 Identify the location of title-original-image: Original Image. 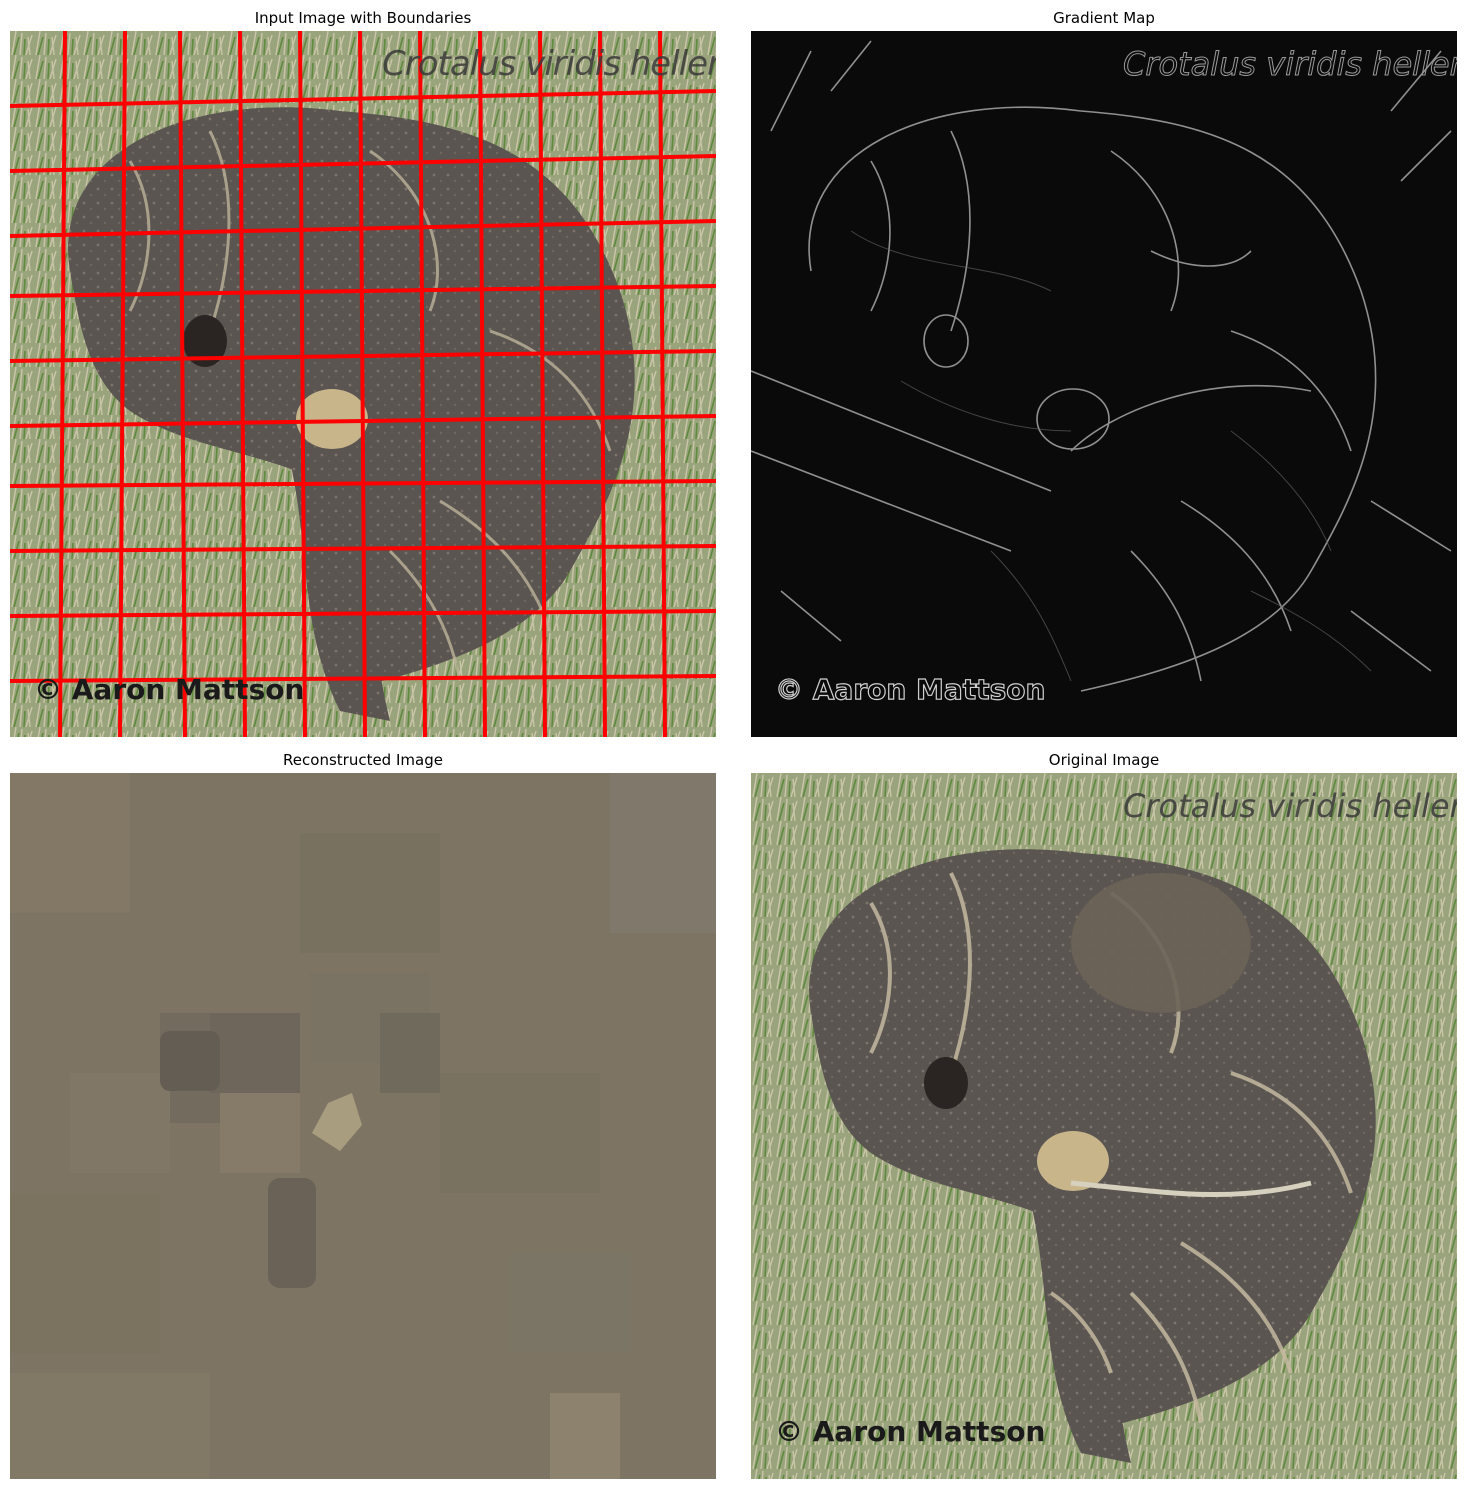
(1104, 760).